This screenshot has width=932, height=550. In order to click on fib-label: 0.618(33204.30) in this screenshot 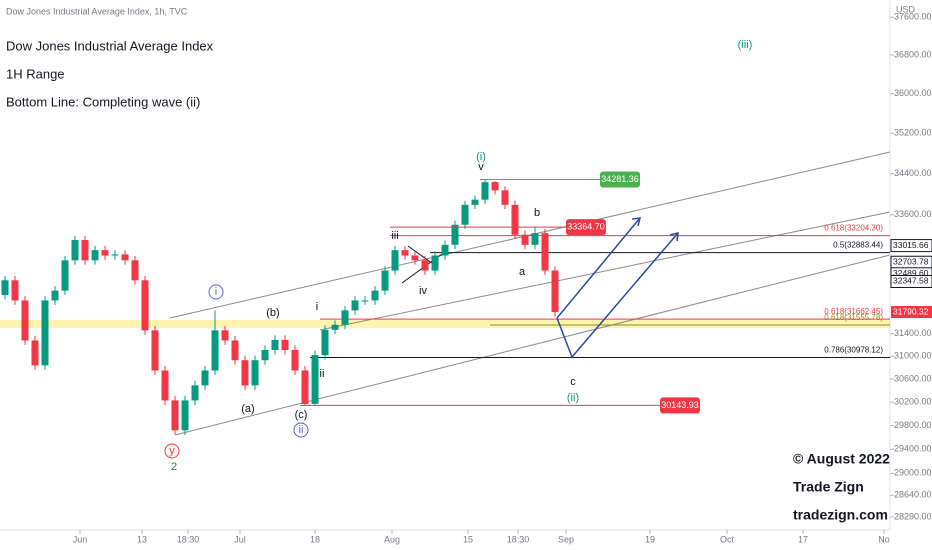, I will do `click(853, 228)`.